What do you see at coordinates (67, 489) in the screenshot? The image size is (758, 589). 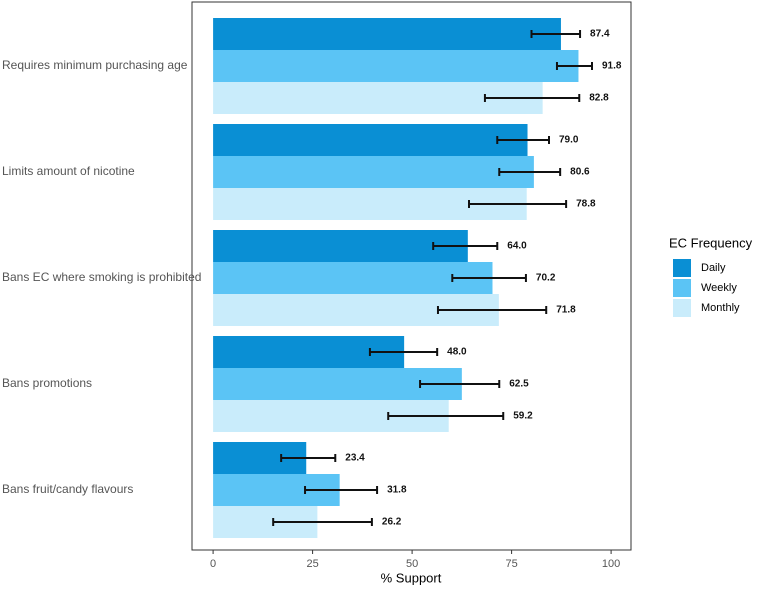 I see `category-label: Bans fruit/candy flavours` at bounding box center [67, 489].